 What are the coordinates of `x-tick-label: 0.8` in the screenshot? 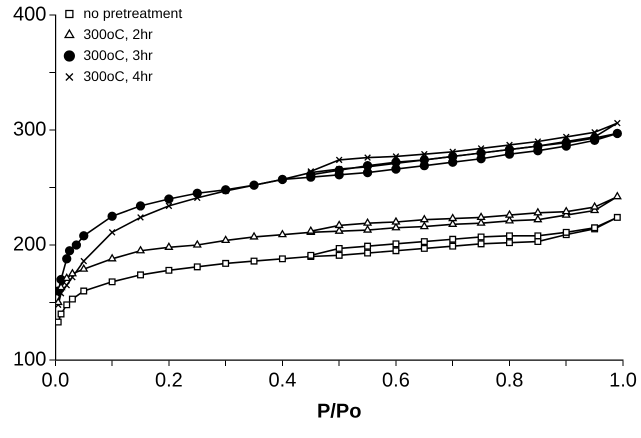 It's located at (510, 381).